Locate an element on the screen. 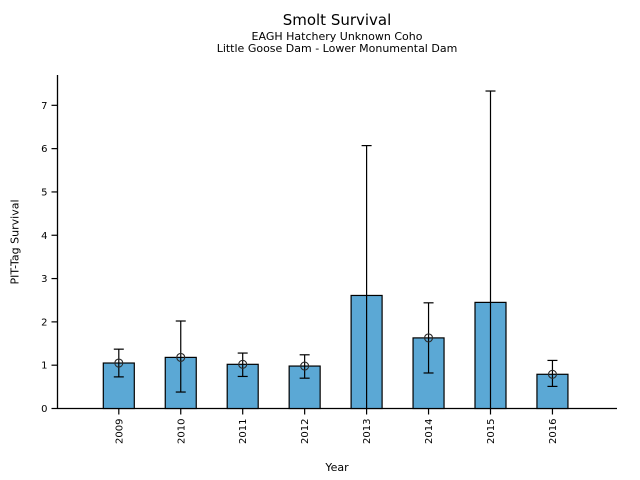  x-tick-label-2012: 2012 is located at coordinates (305, 431).